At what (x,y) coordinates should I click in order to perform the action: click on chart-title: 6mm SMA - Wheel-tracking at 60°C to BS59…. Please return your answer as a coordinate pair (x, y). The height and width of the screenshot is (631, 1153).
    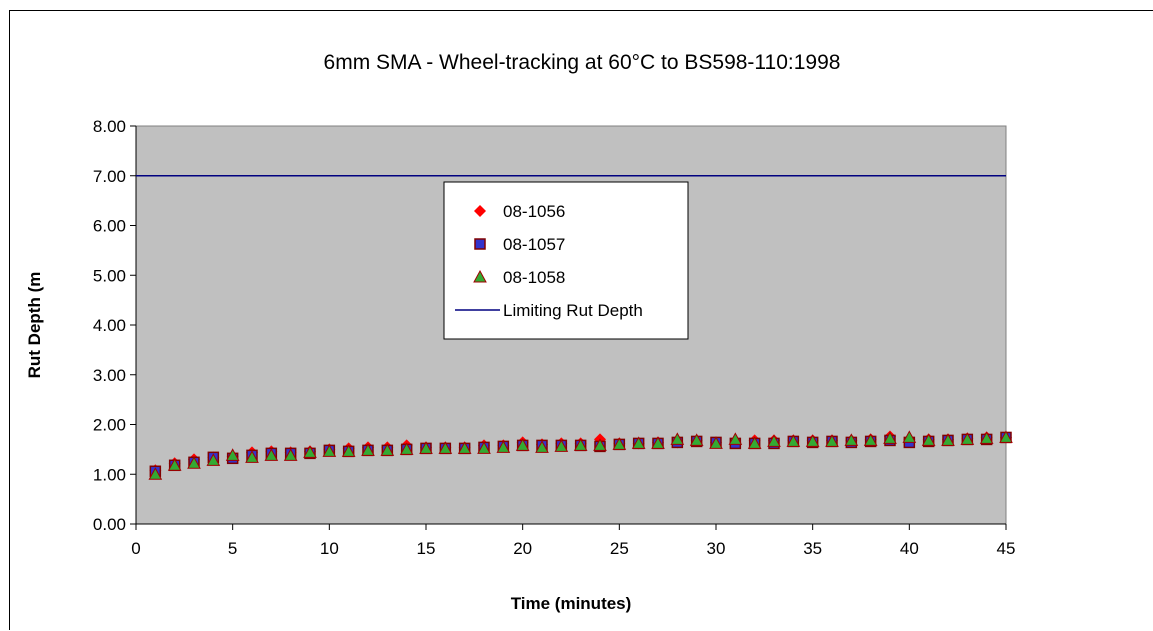
    Looking at the image, I should click on (582, 62).